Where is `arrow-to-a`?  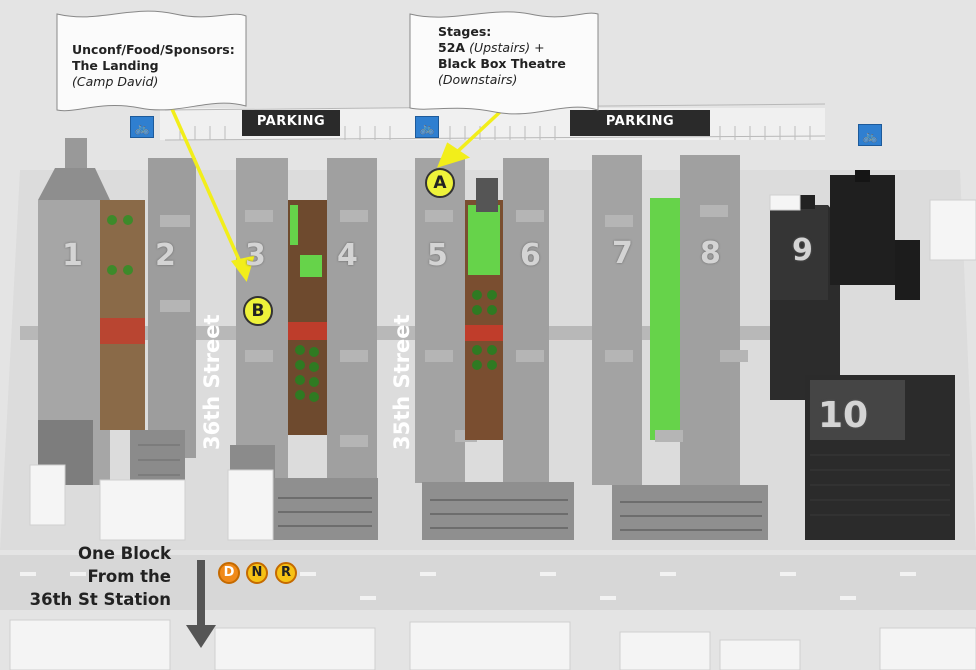 arrow-to-a is located at coordinates (478, 132).